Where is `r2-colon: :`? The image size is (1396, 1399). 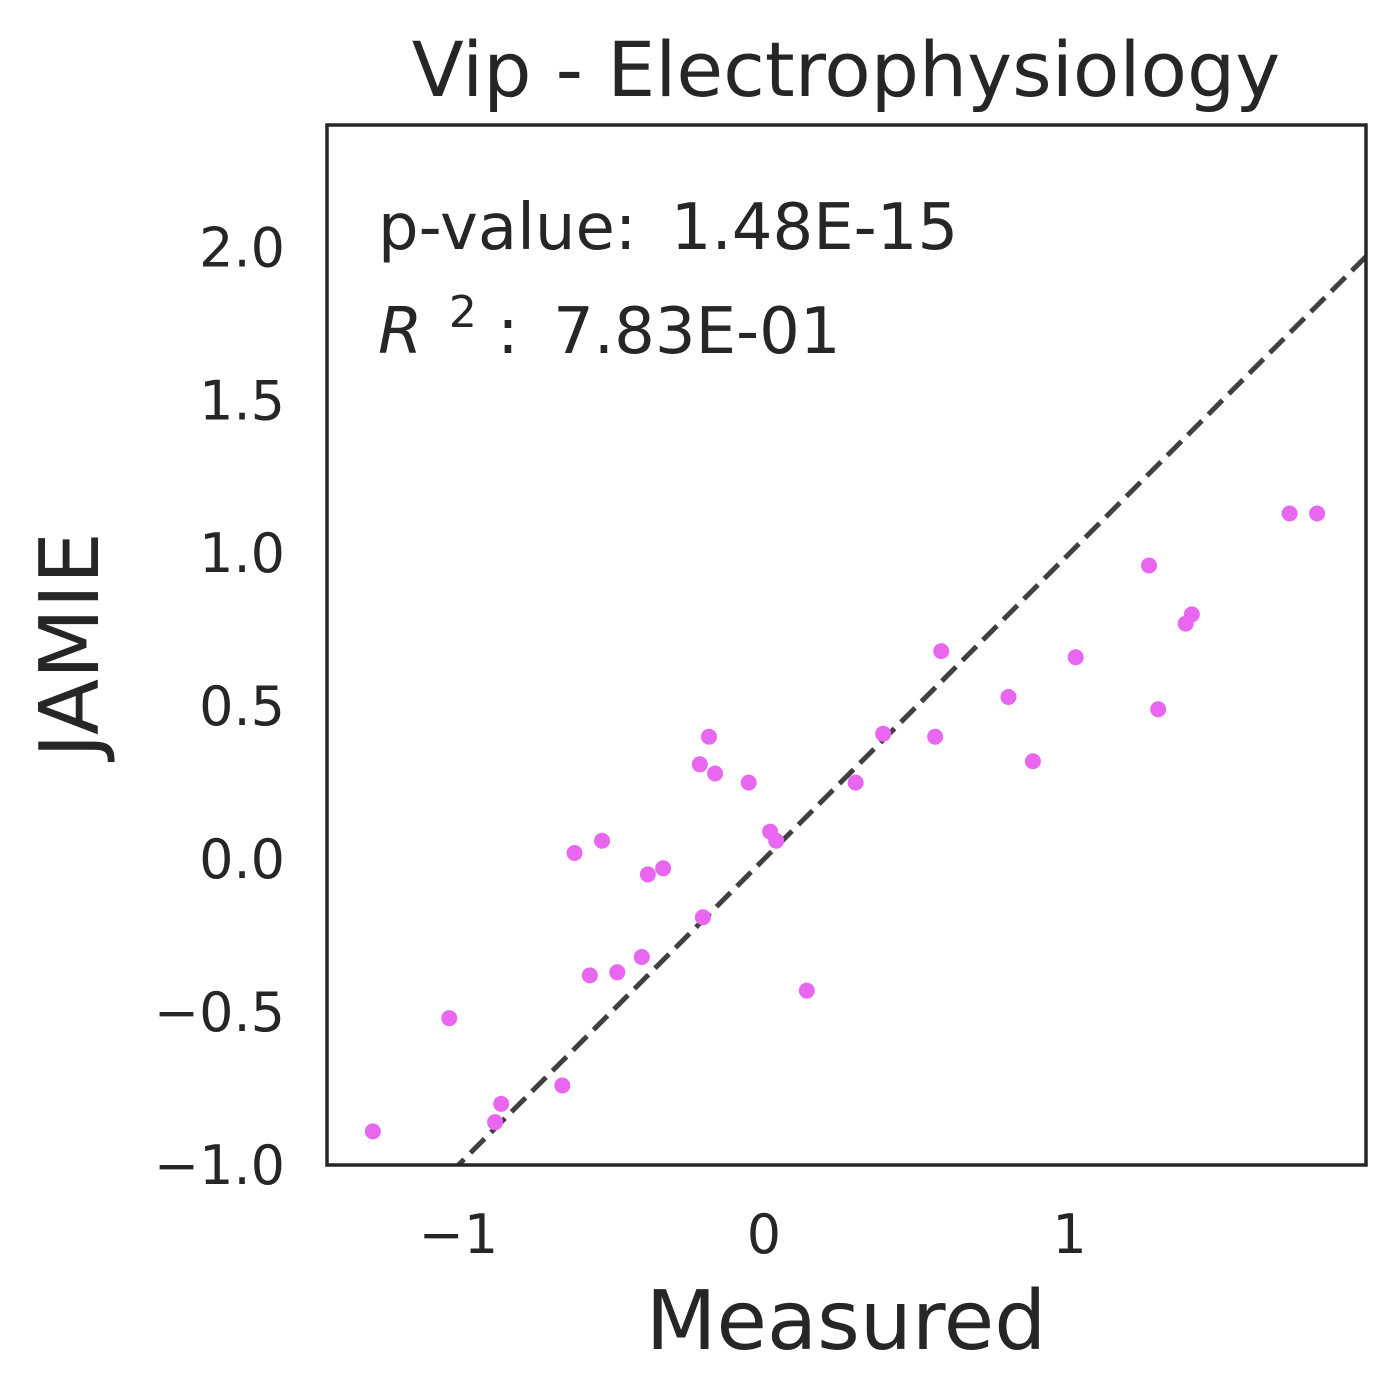
r2-colon: : is located at coordinates (508, 332).